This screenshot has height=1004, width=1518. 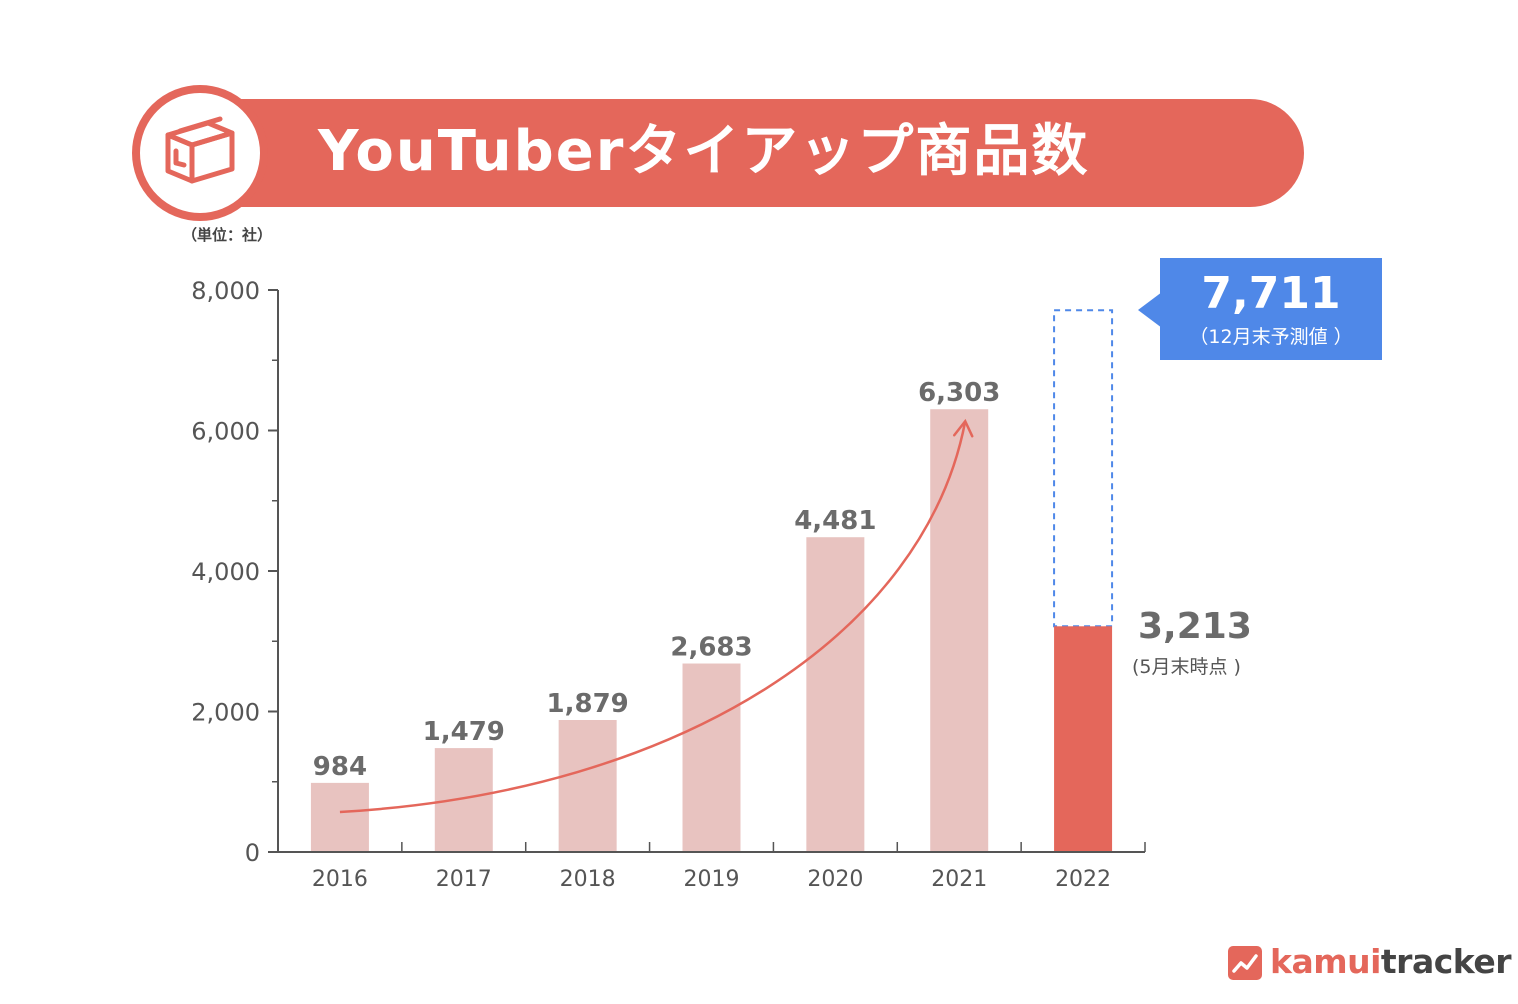 What do you see at coordinates (200, 150) in the screenshot?
I see `box-icon` at bounding box center [200, 150].